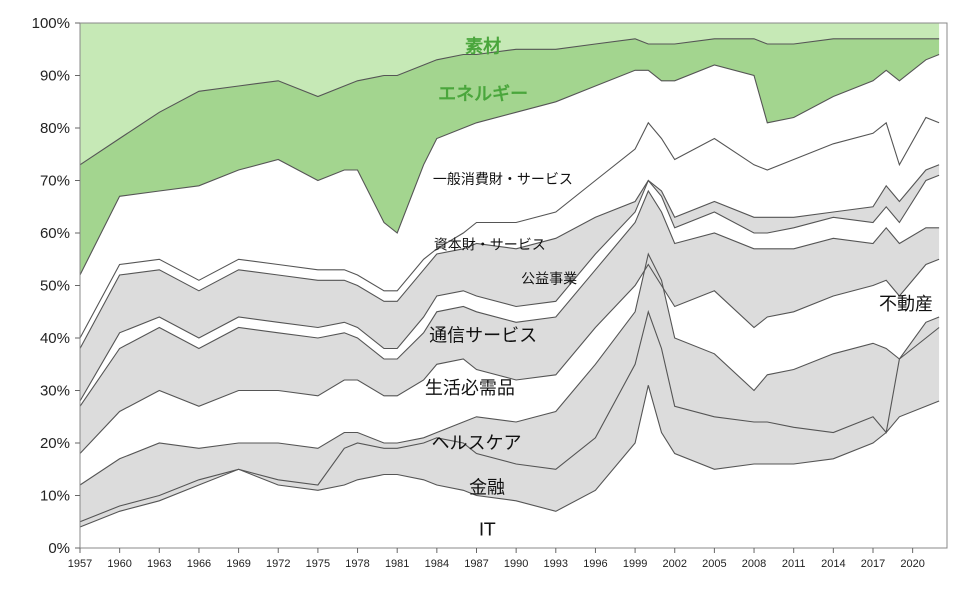  Describe the element at coordinates (490, 246) in the screenshot. I see `band-label: 資本財・サービス` at that location.